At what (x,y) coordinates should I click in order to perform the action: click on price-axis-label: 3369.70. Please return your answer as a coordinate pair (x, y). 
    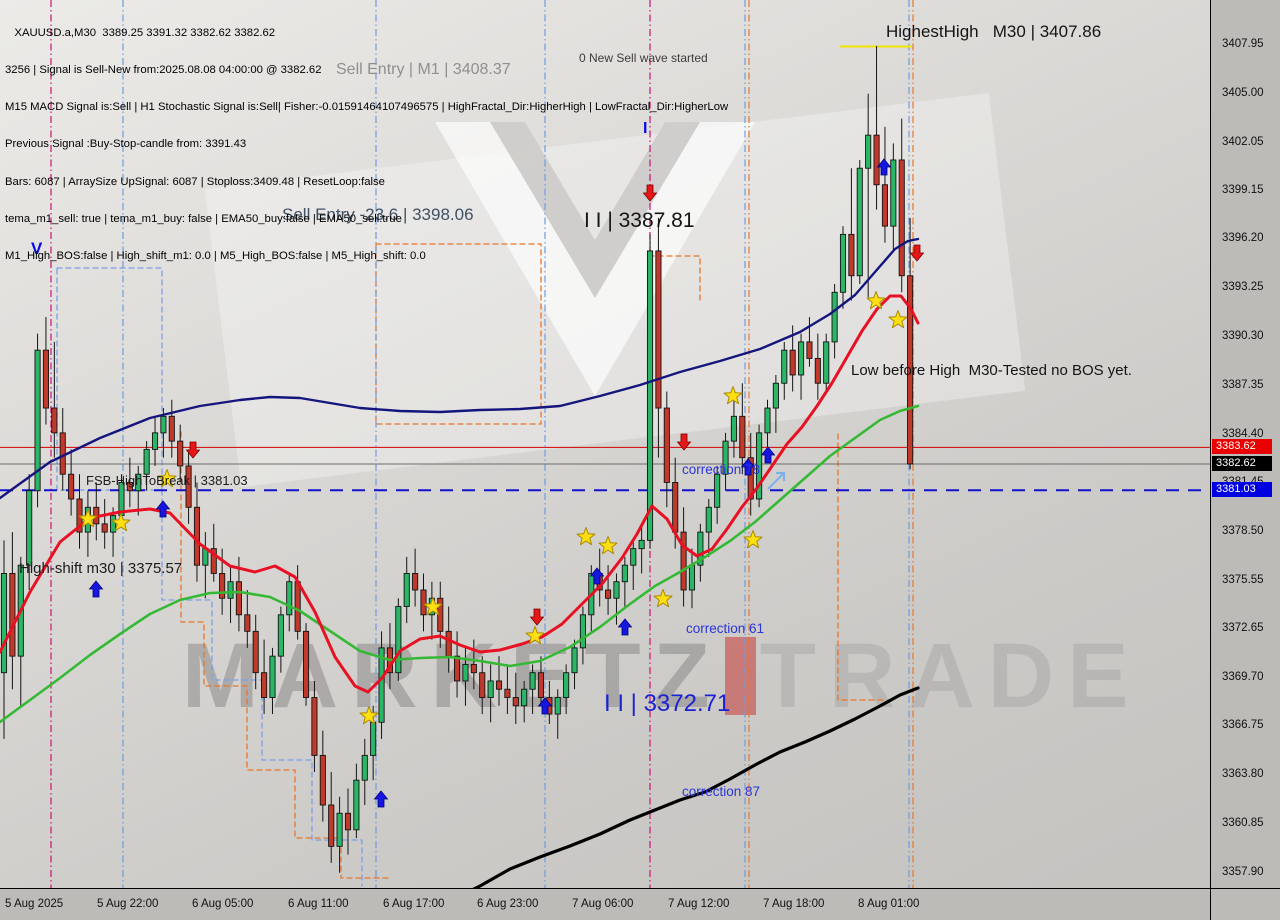
    Looking at the image, I should click on (1243, 676).